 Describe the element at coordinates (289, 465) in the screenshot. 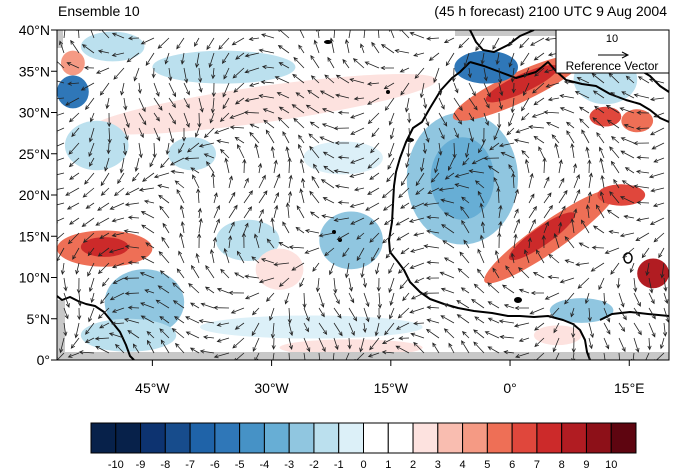

I see `colorbar-label-8: -3` at that location.